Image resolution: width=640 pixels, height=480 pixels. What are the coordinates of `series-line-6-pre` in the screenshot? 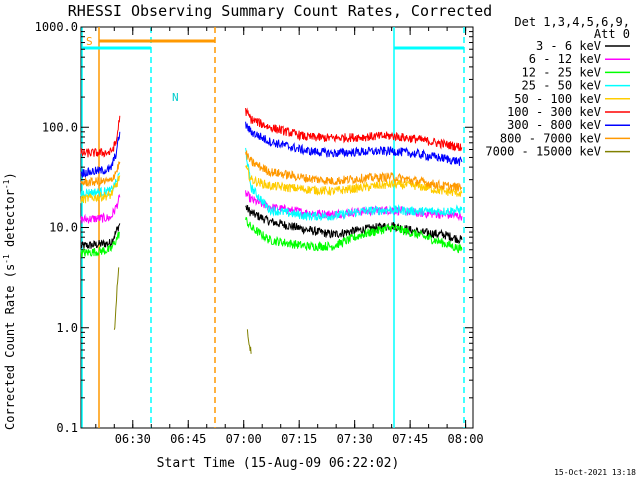 It's located at (100, 155).